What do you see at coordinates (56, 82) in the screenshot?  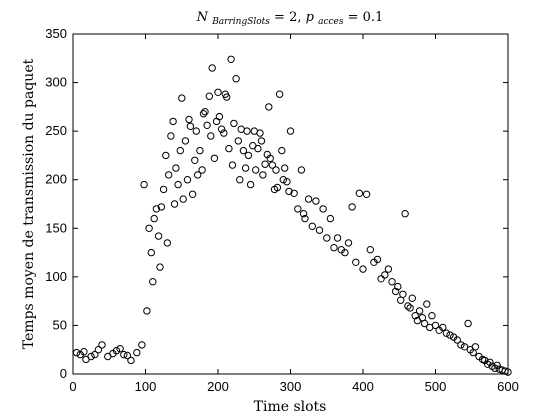 I see `y-tick-label-6: 300` at bounding box center [56, 82].